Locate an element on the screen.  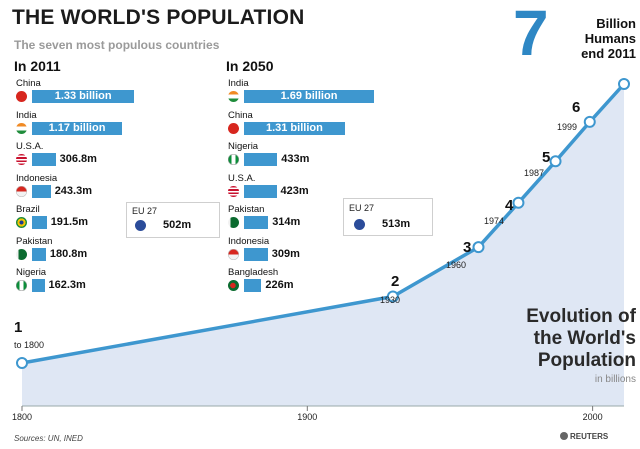
subtitle: The seven most populous countries is located at coordinates (117, 45).